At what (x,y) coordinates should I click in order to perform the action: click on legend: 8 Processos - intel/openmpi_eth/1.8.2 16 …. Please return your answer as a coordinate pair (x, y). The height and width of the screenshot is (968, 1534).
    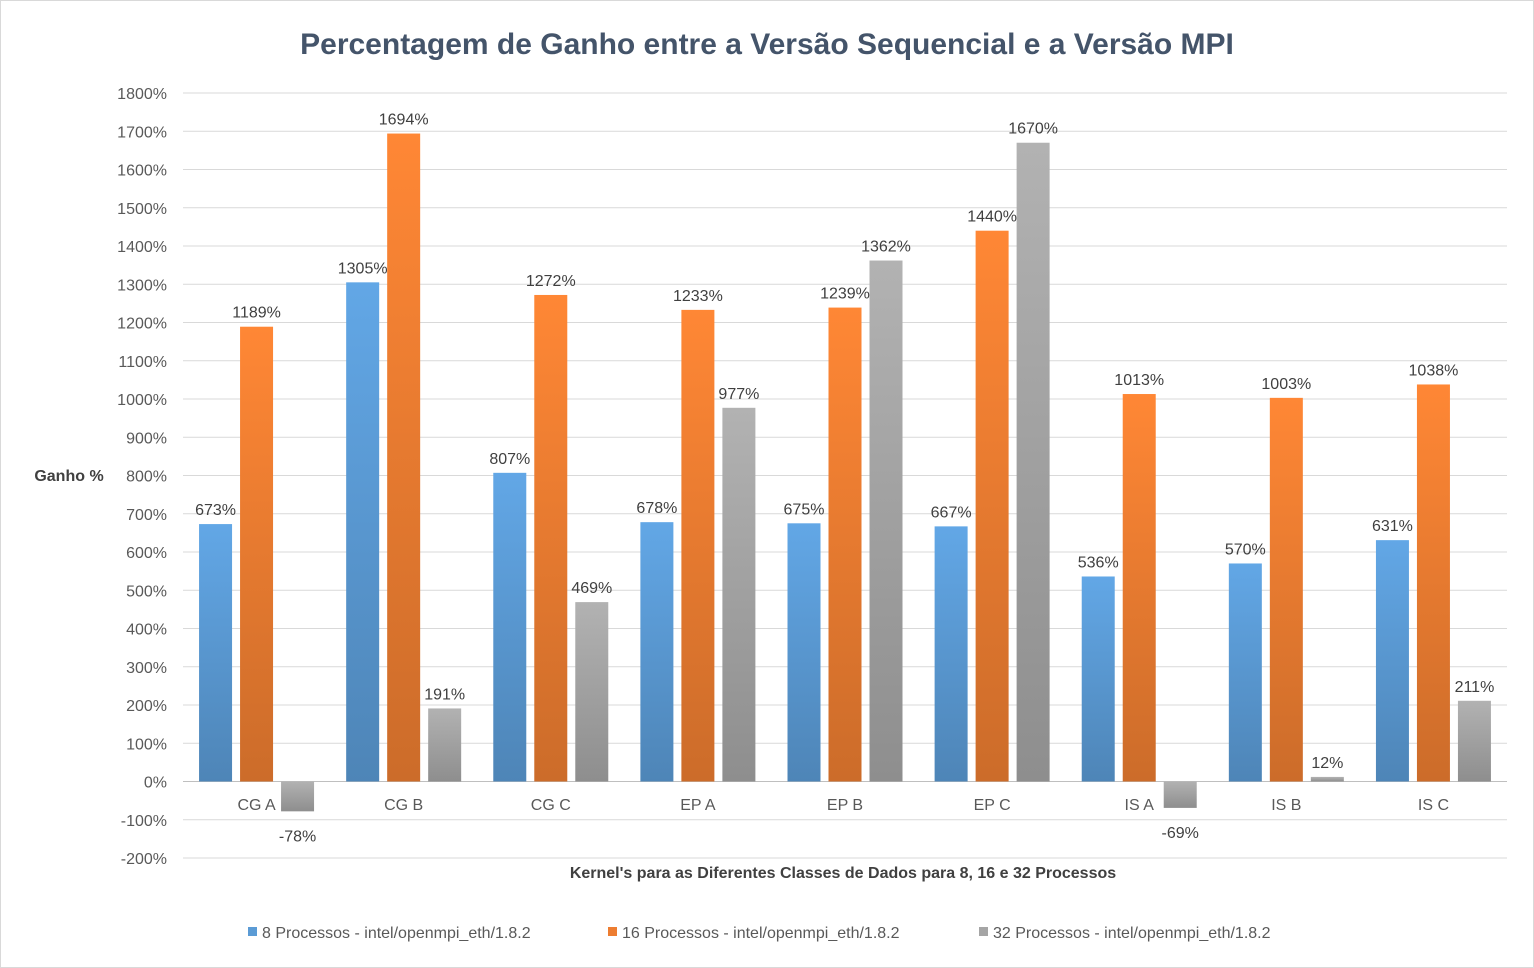
    Looking at the image, I should click on (759, 933).